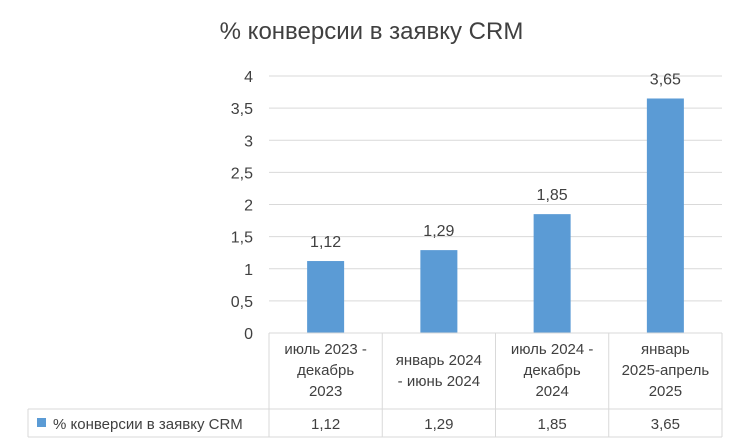  What do you see at coordinates (439, 381) in the screenshot?
I see `category-label: - июнь 2024` at bounding box center [439, 381].